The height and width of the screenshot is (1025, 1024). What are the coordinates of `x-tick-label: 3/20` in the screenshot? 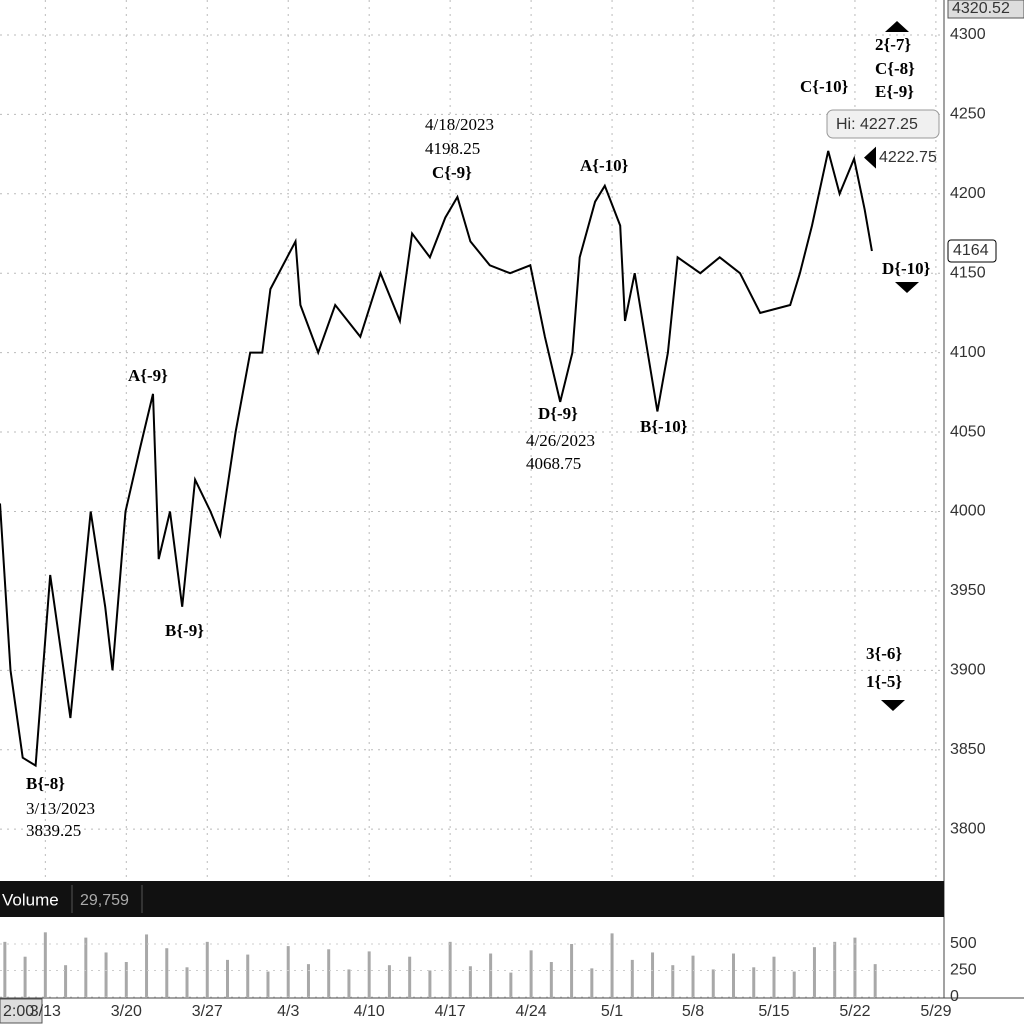 It's located at (126, 1011).